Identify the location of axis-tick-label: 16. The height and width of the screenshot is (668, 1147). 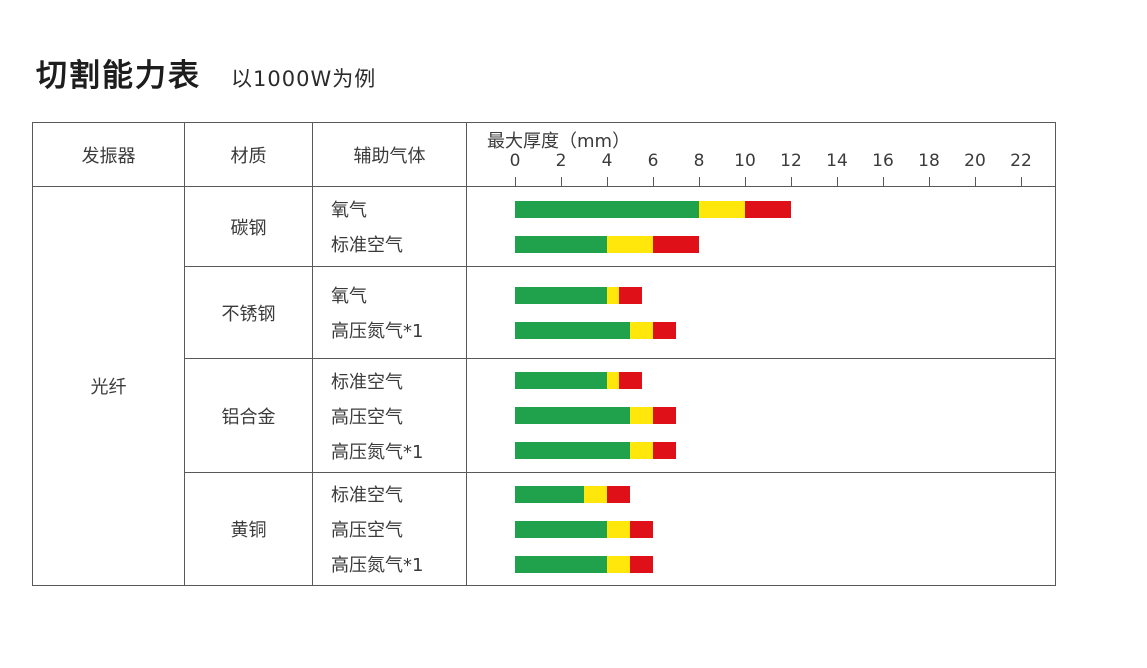
(883, 161).